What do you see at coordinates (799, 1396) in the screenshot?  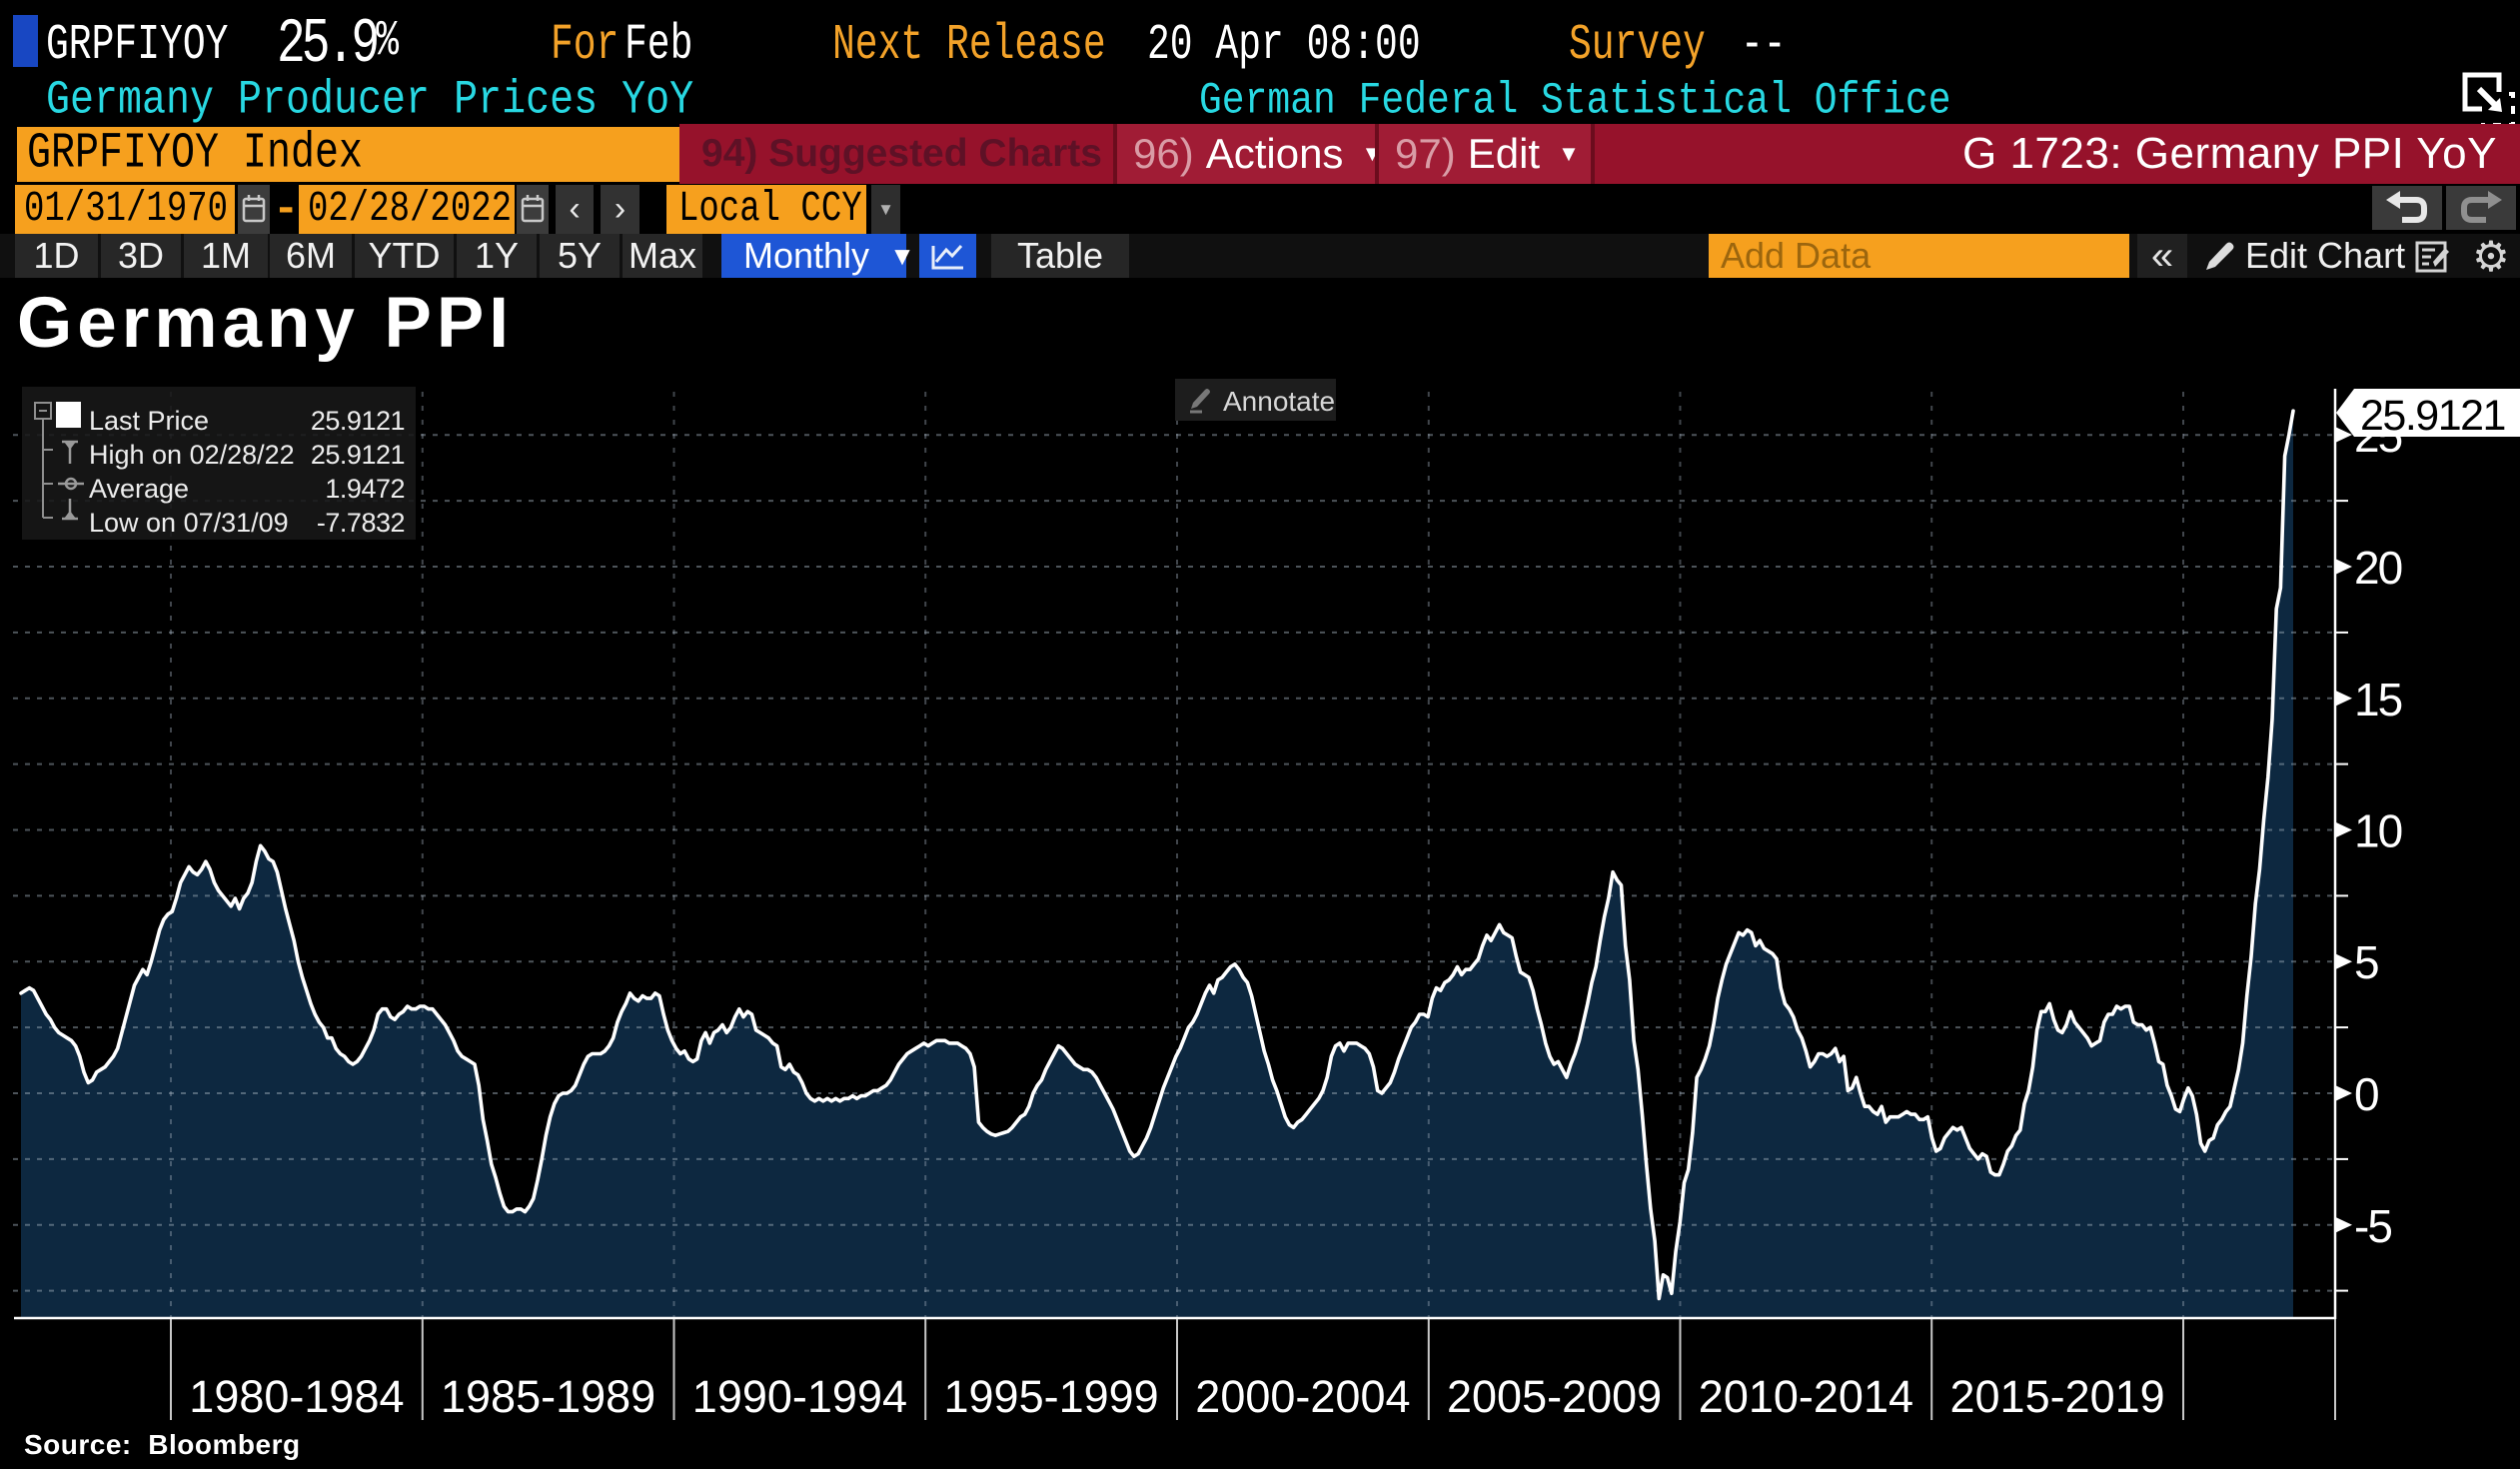 I see `svg-text: 1990-1994` at bounding box center [799, 1396].